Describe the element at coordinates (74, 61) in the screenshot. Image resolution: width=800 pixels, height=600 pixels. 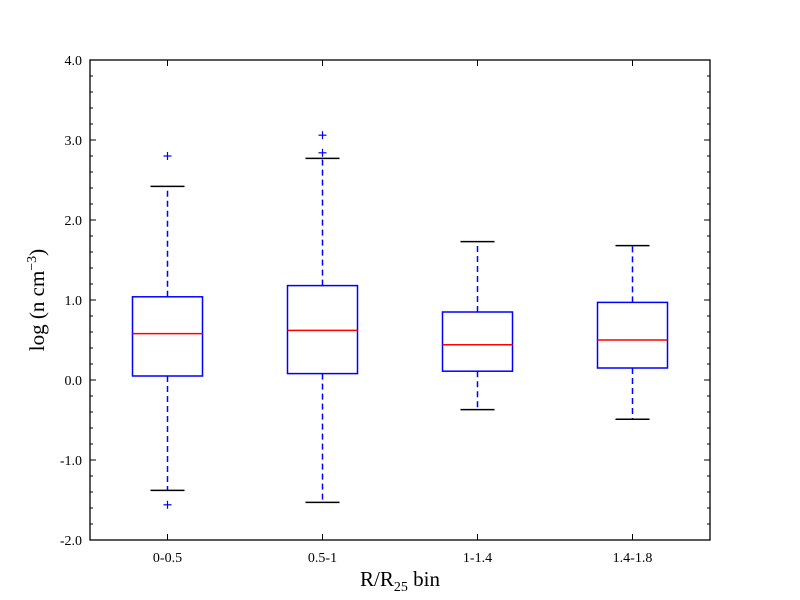
I see `y-tick-label: 4.0` at that location.